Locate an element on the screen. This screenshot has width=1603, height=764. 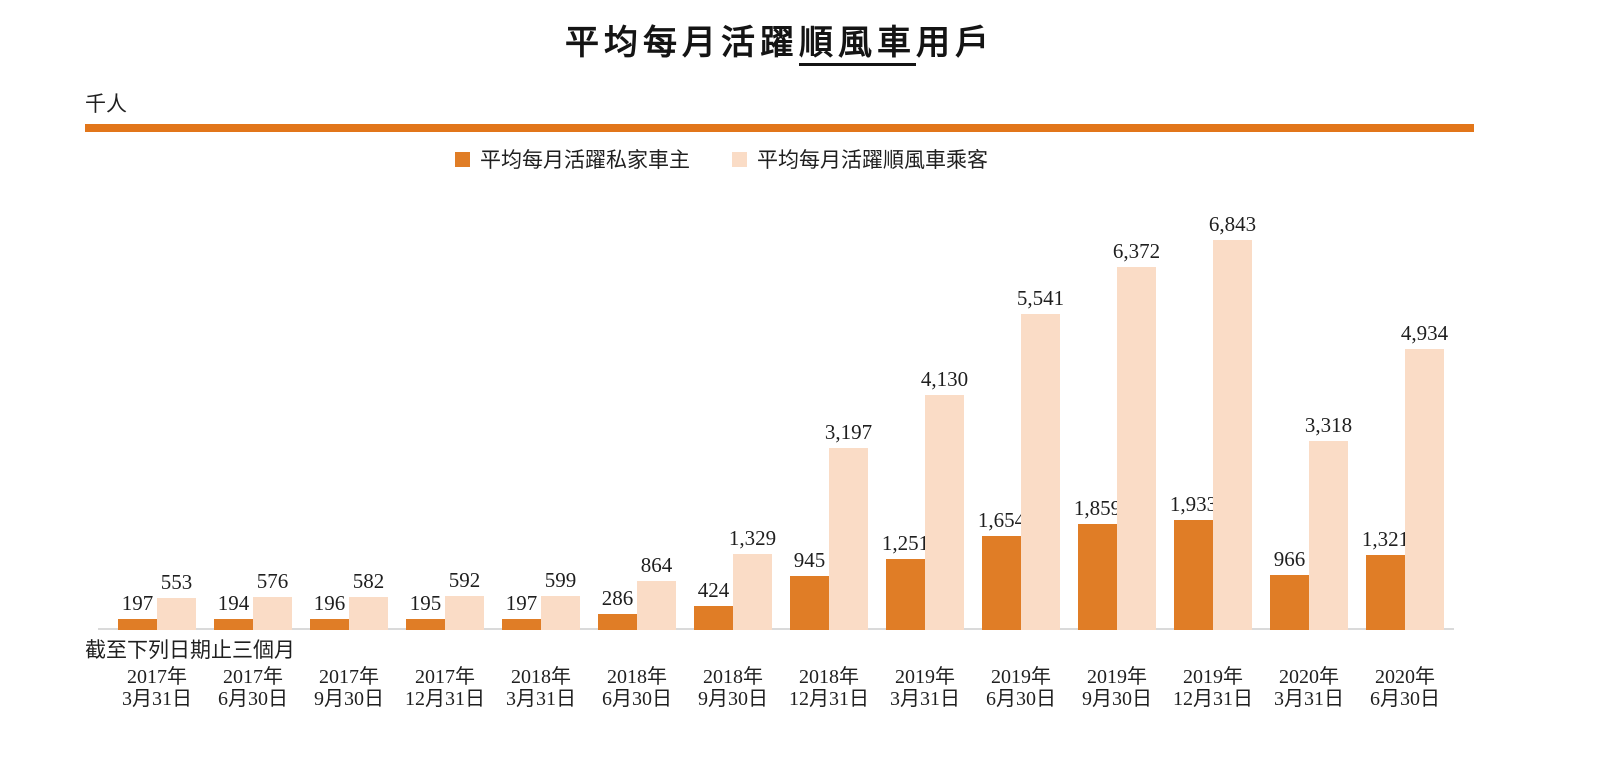
chart-title-suffix: 用戶 is located at coordinates (955, 43).